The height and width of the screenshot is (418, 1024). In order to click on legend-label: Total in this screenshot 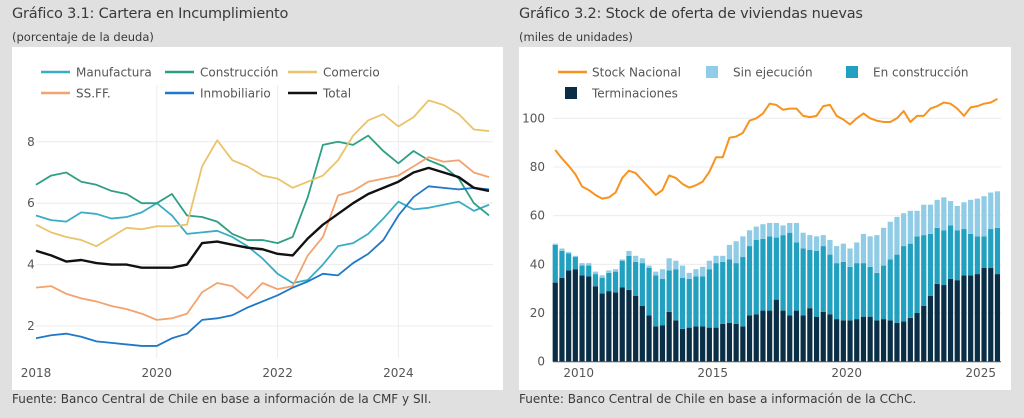, I will do `click(336, 94)`.